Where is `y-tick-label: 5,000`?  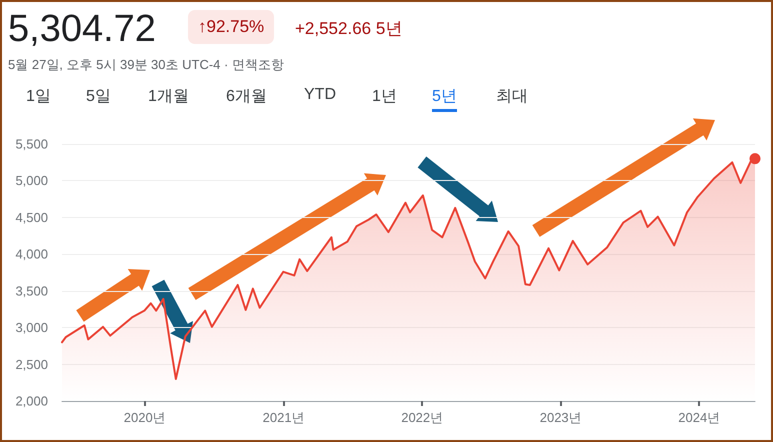
y-tick-label: 5,000 is located at coordinates (31, 180).